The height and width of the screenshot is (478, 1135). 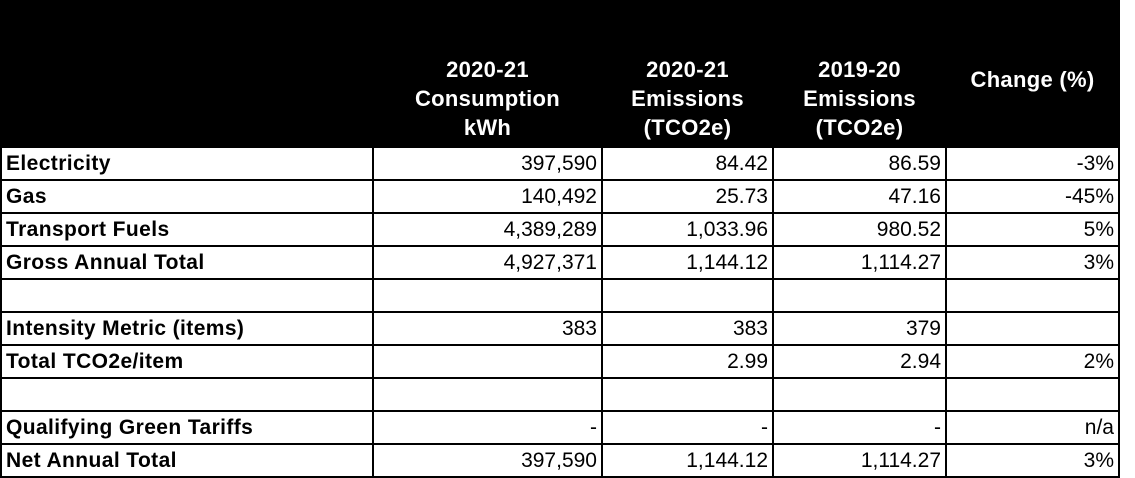 What do you see at coordinates (487, 328) in the screenshot?
I see `cell-consumption: 383` at bounding box center [487, 328].